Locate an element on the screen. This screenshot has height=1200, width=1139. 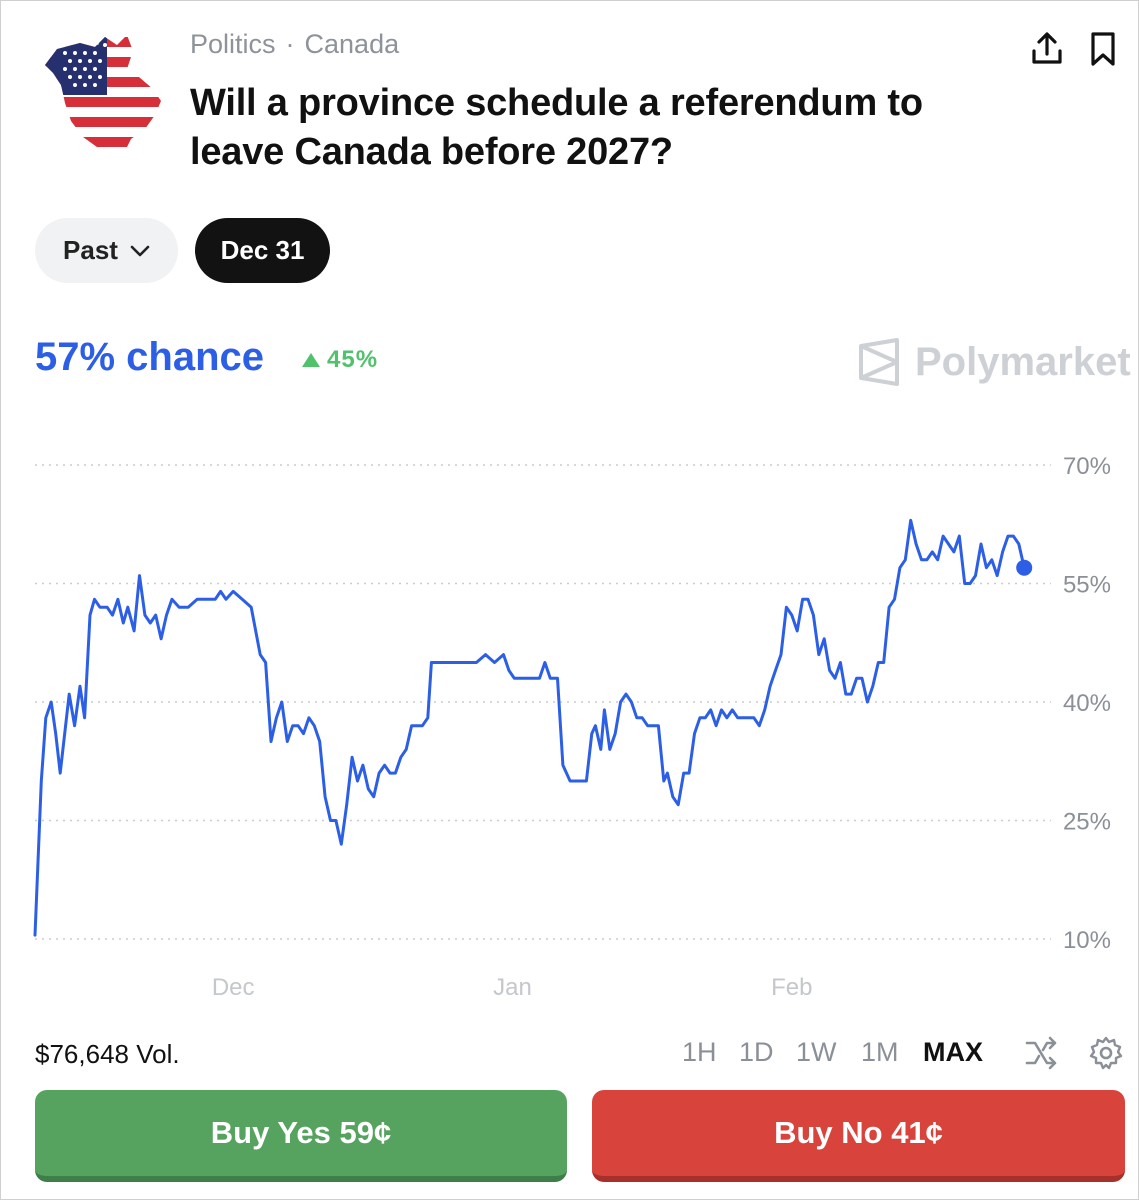
shuffle-button is located at coordinates (1041, 1053).